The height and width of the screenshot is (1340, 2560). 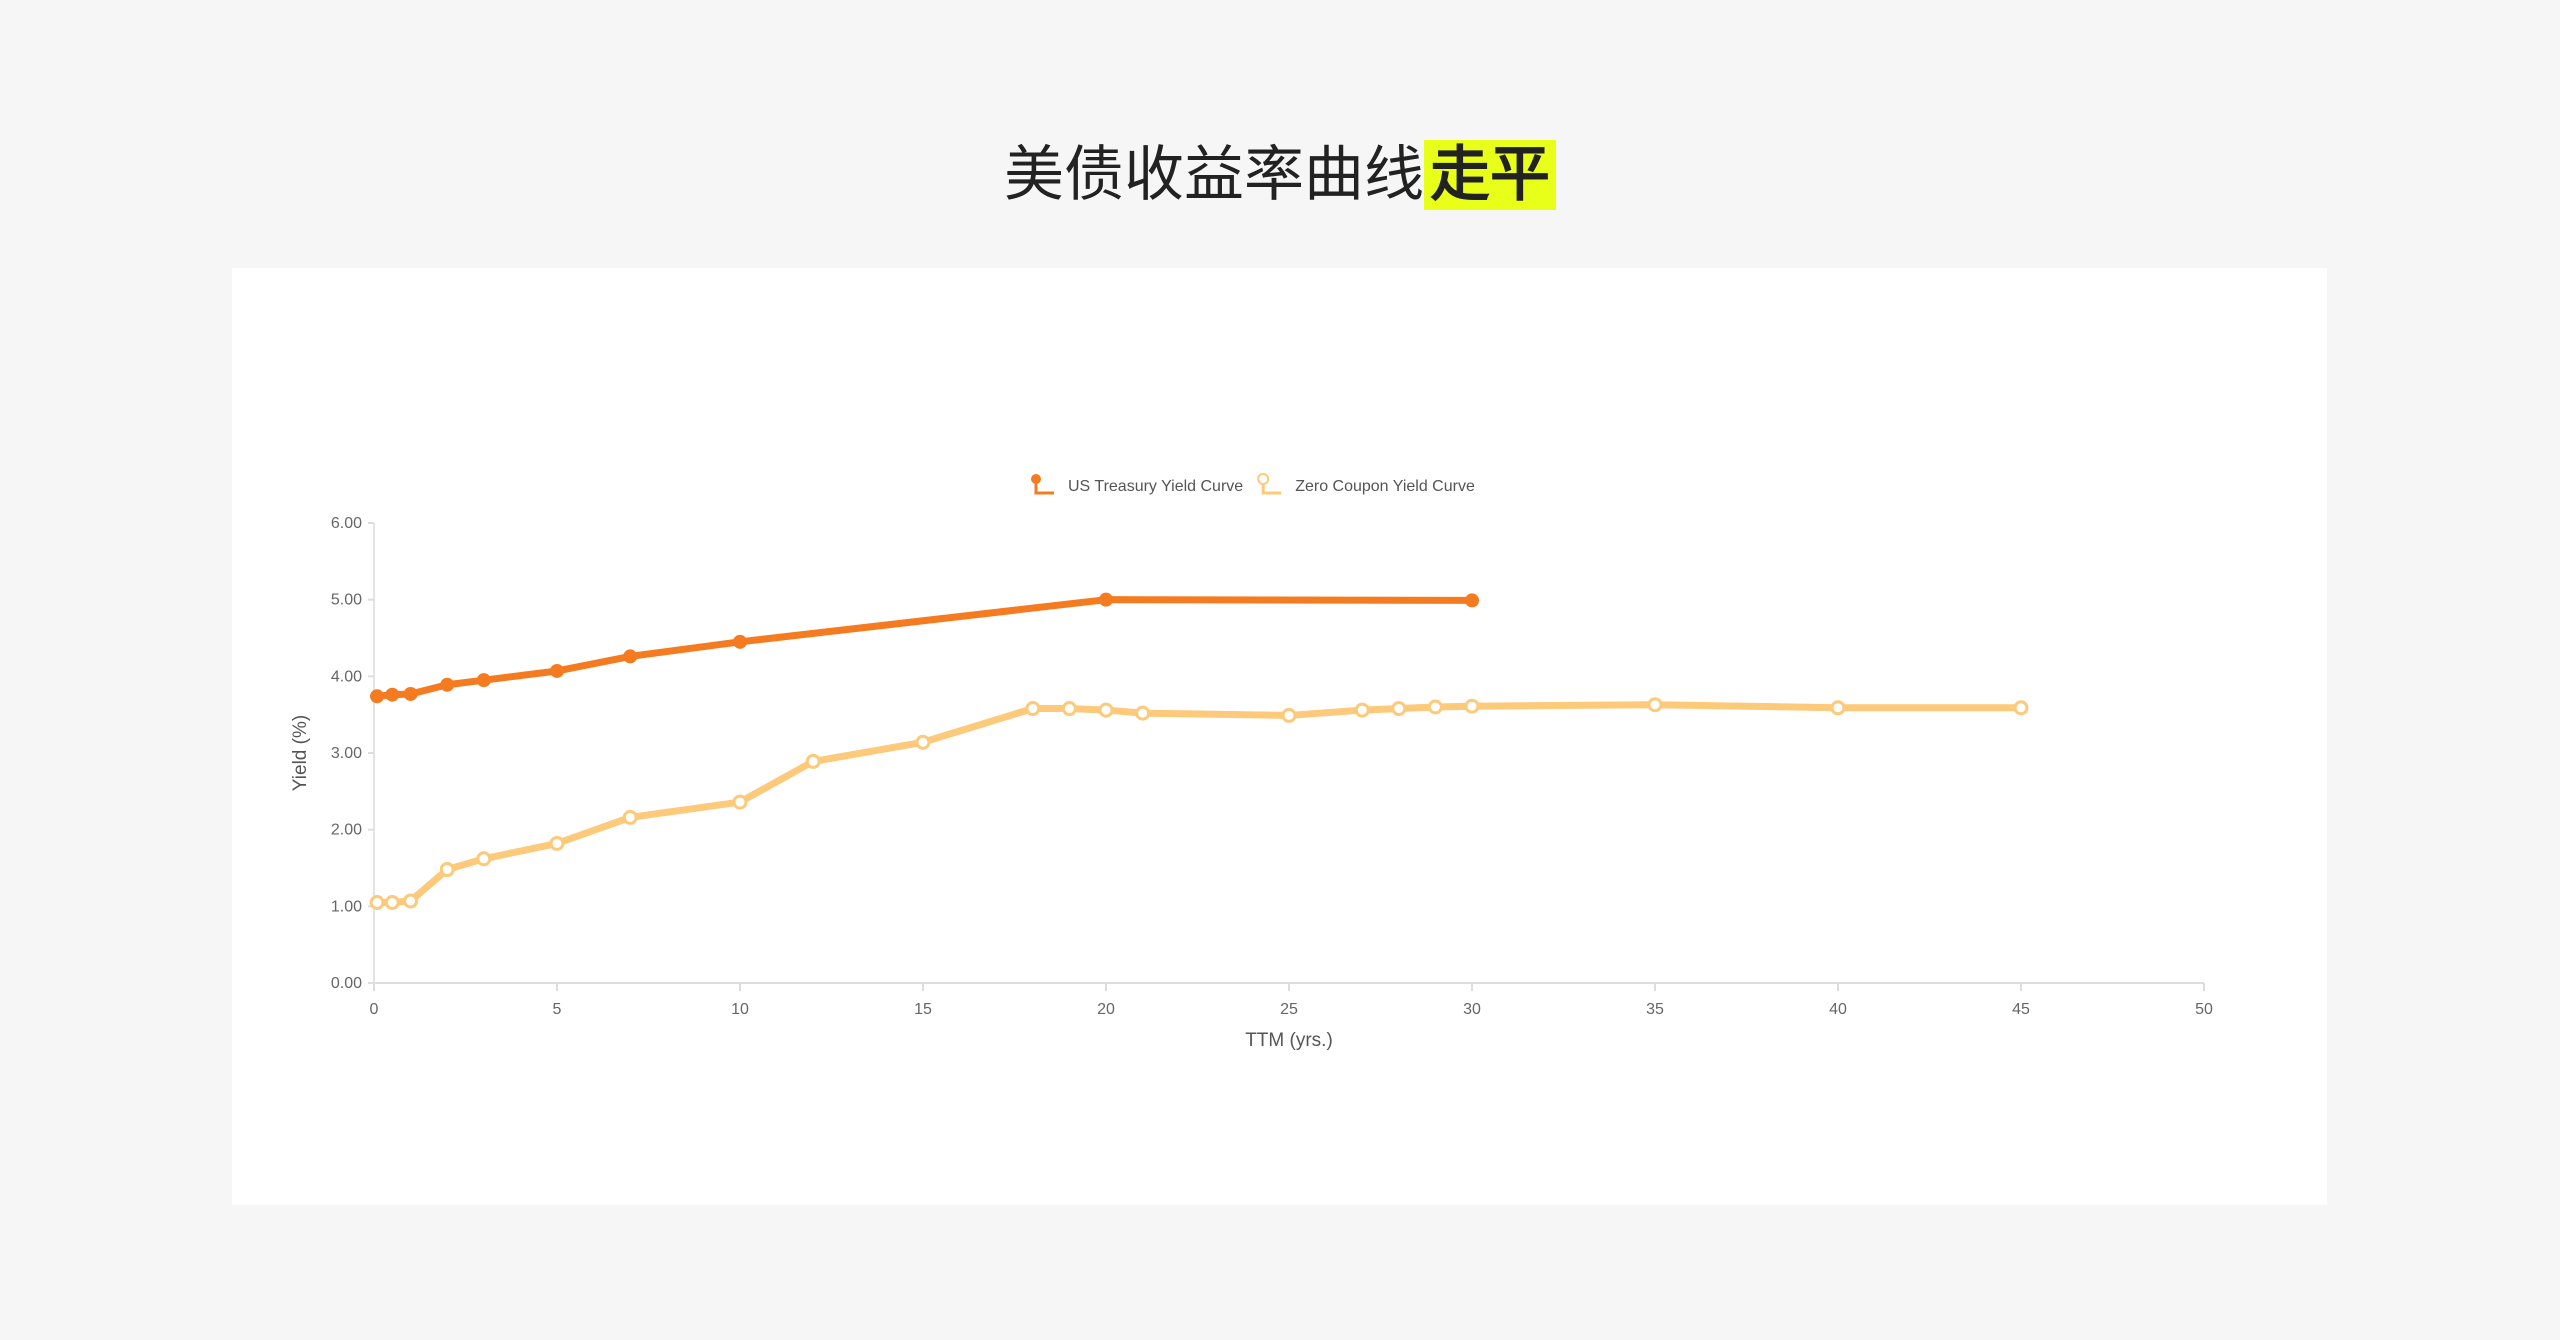 What do you see at coordinates (557, 1009) in the screenshot?
I see `x-tick-label: 5` at bounding box center [557, 1009].